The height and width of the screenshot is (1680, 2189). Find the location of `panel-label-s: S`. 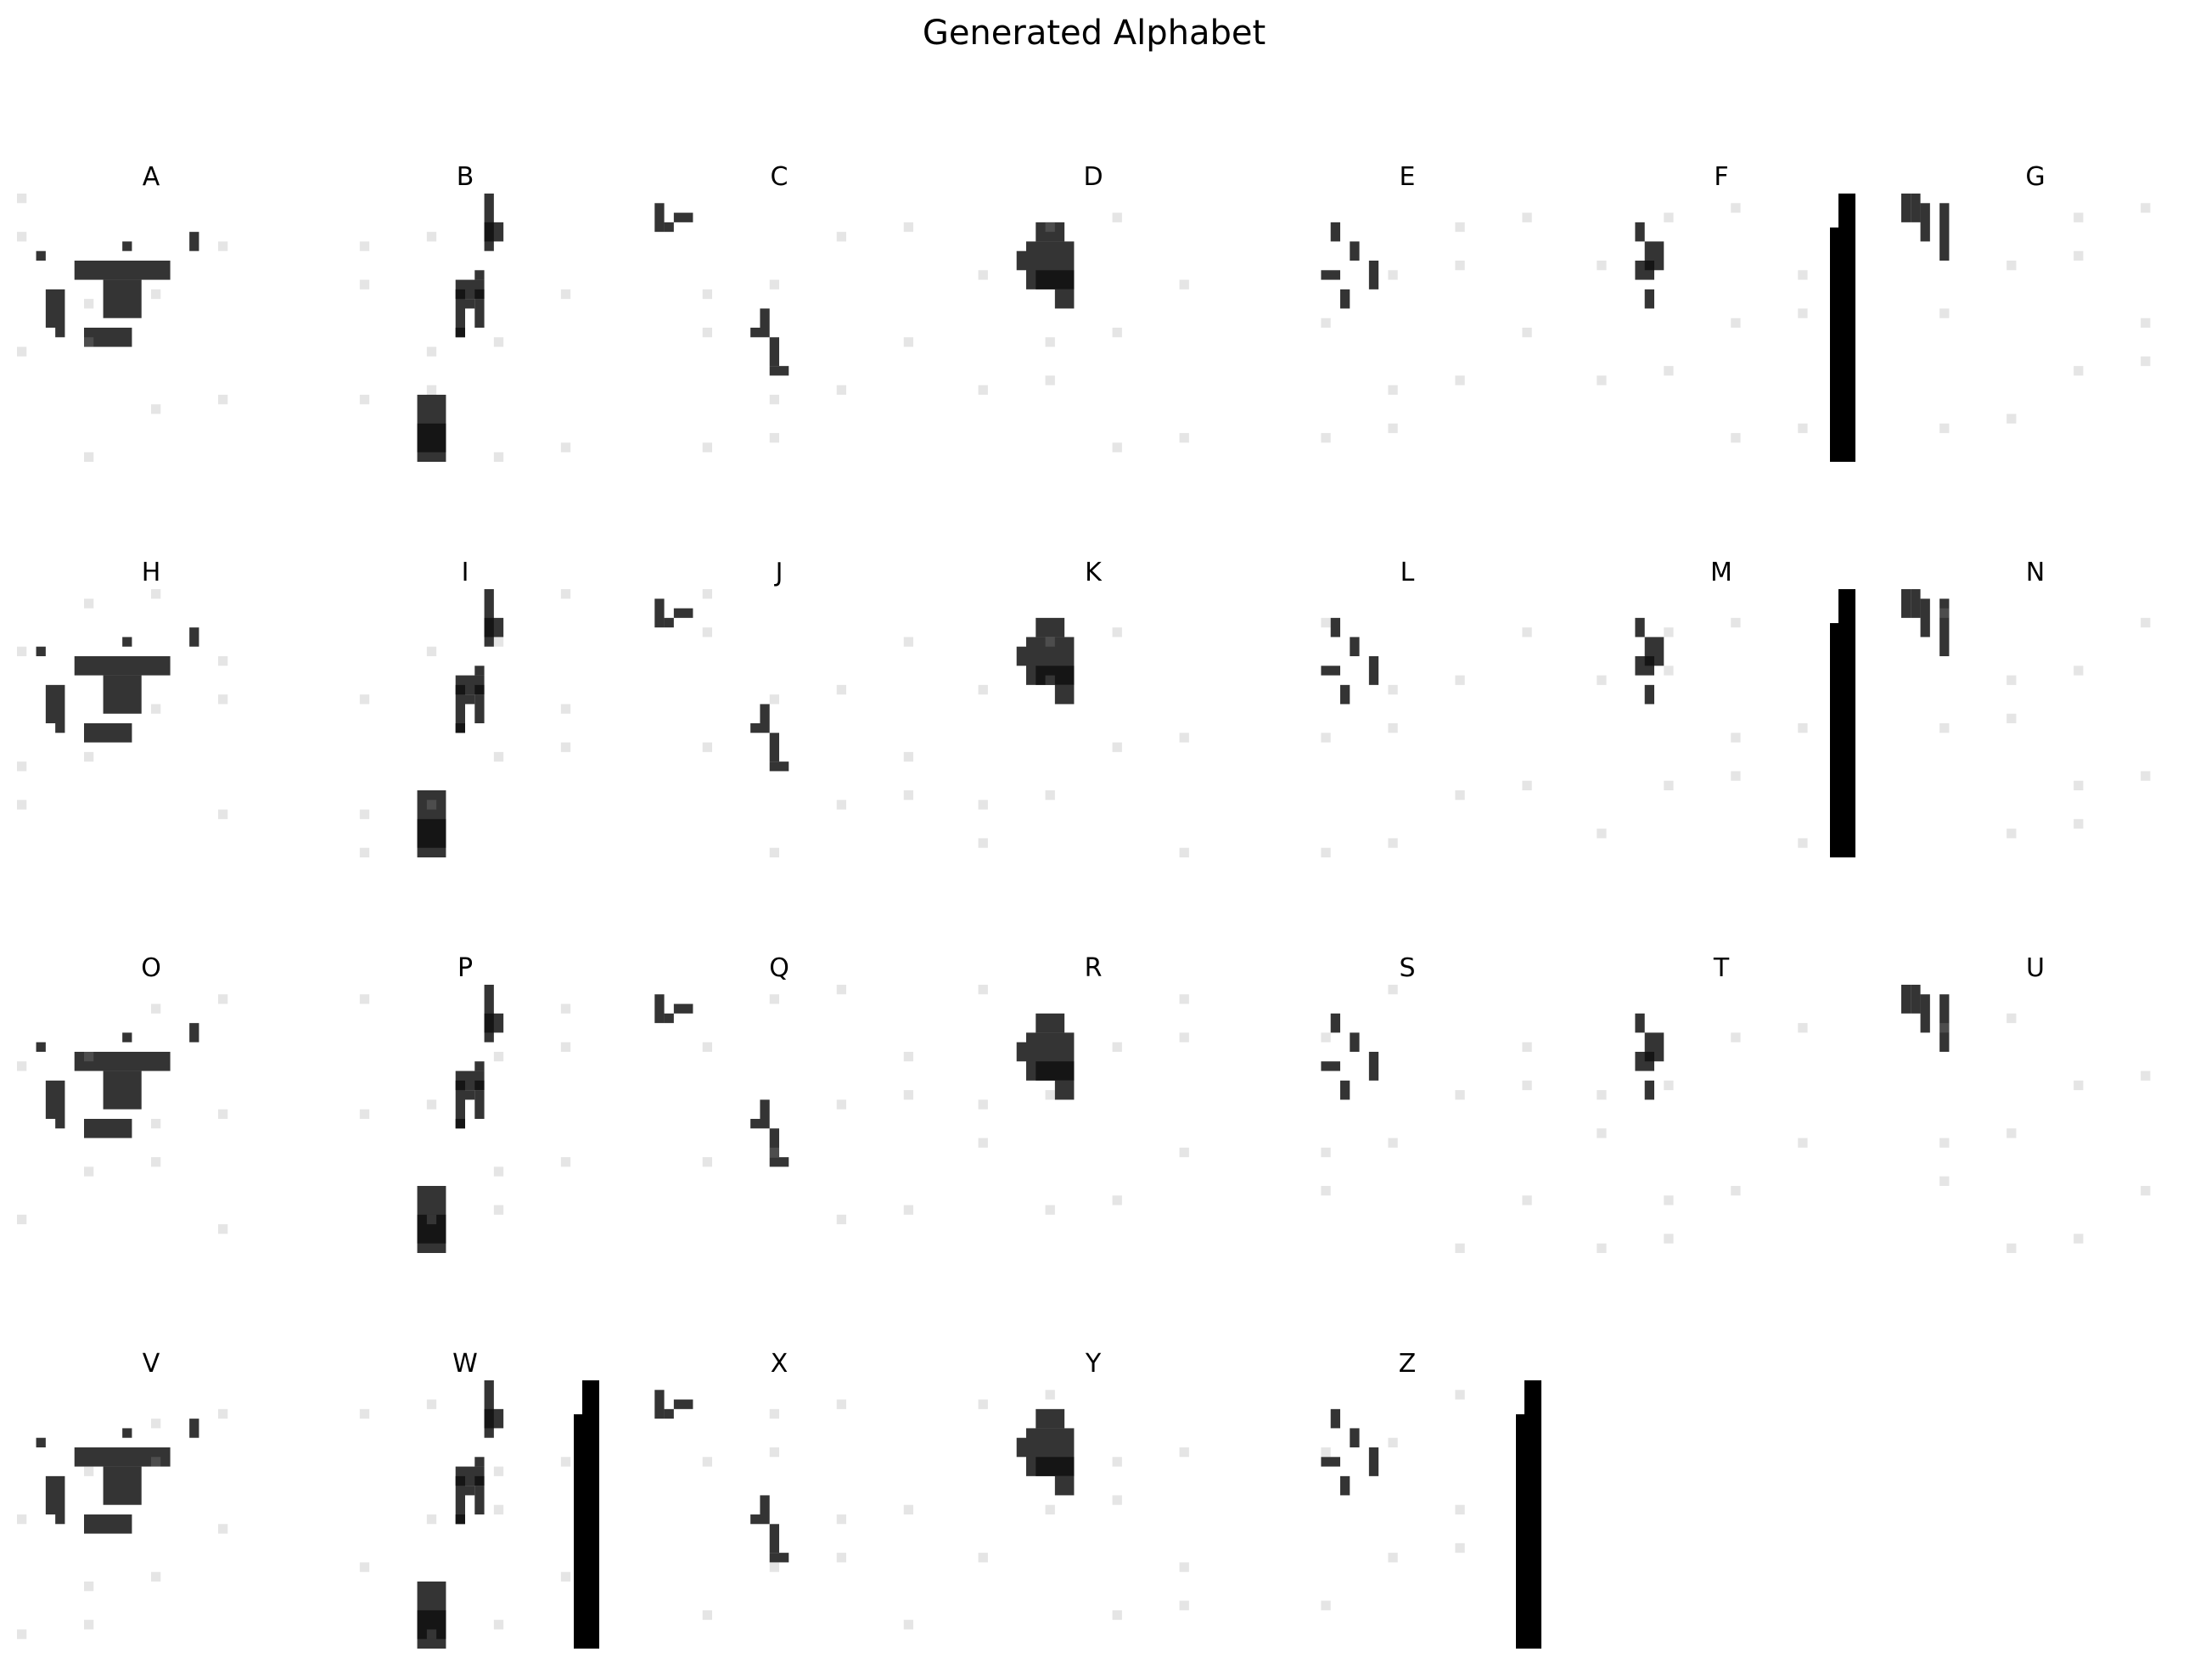

panel-label-s: S is located at coordinates (1407, 968).